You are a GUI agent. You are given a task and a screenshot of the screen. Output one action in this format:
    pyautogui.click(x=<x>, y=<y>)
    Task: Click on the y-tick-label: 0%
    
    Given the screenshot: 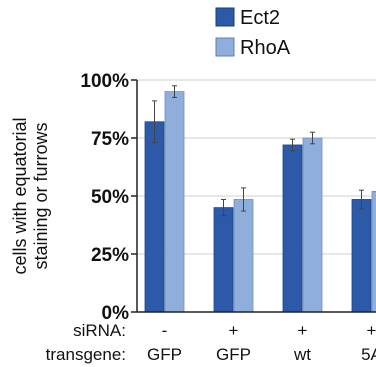 What is the action you would take?
    pyautogui.click(x=116, y=313)
    